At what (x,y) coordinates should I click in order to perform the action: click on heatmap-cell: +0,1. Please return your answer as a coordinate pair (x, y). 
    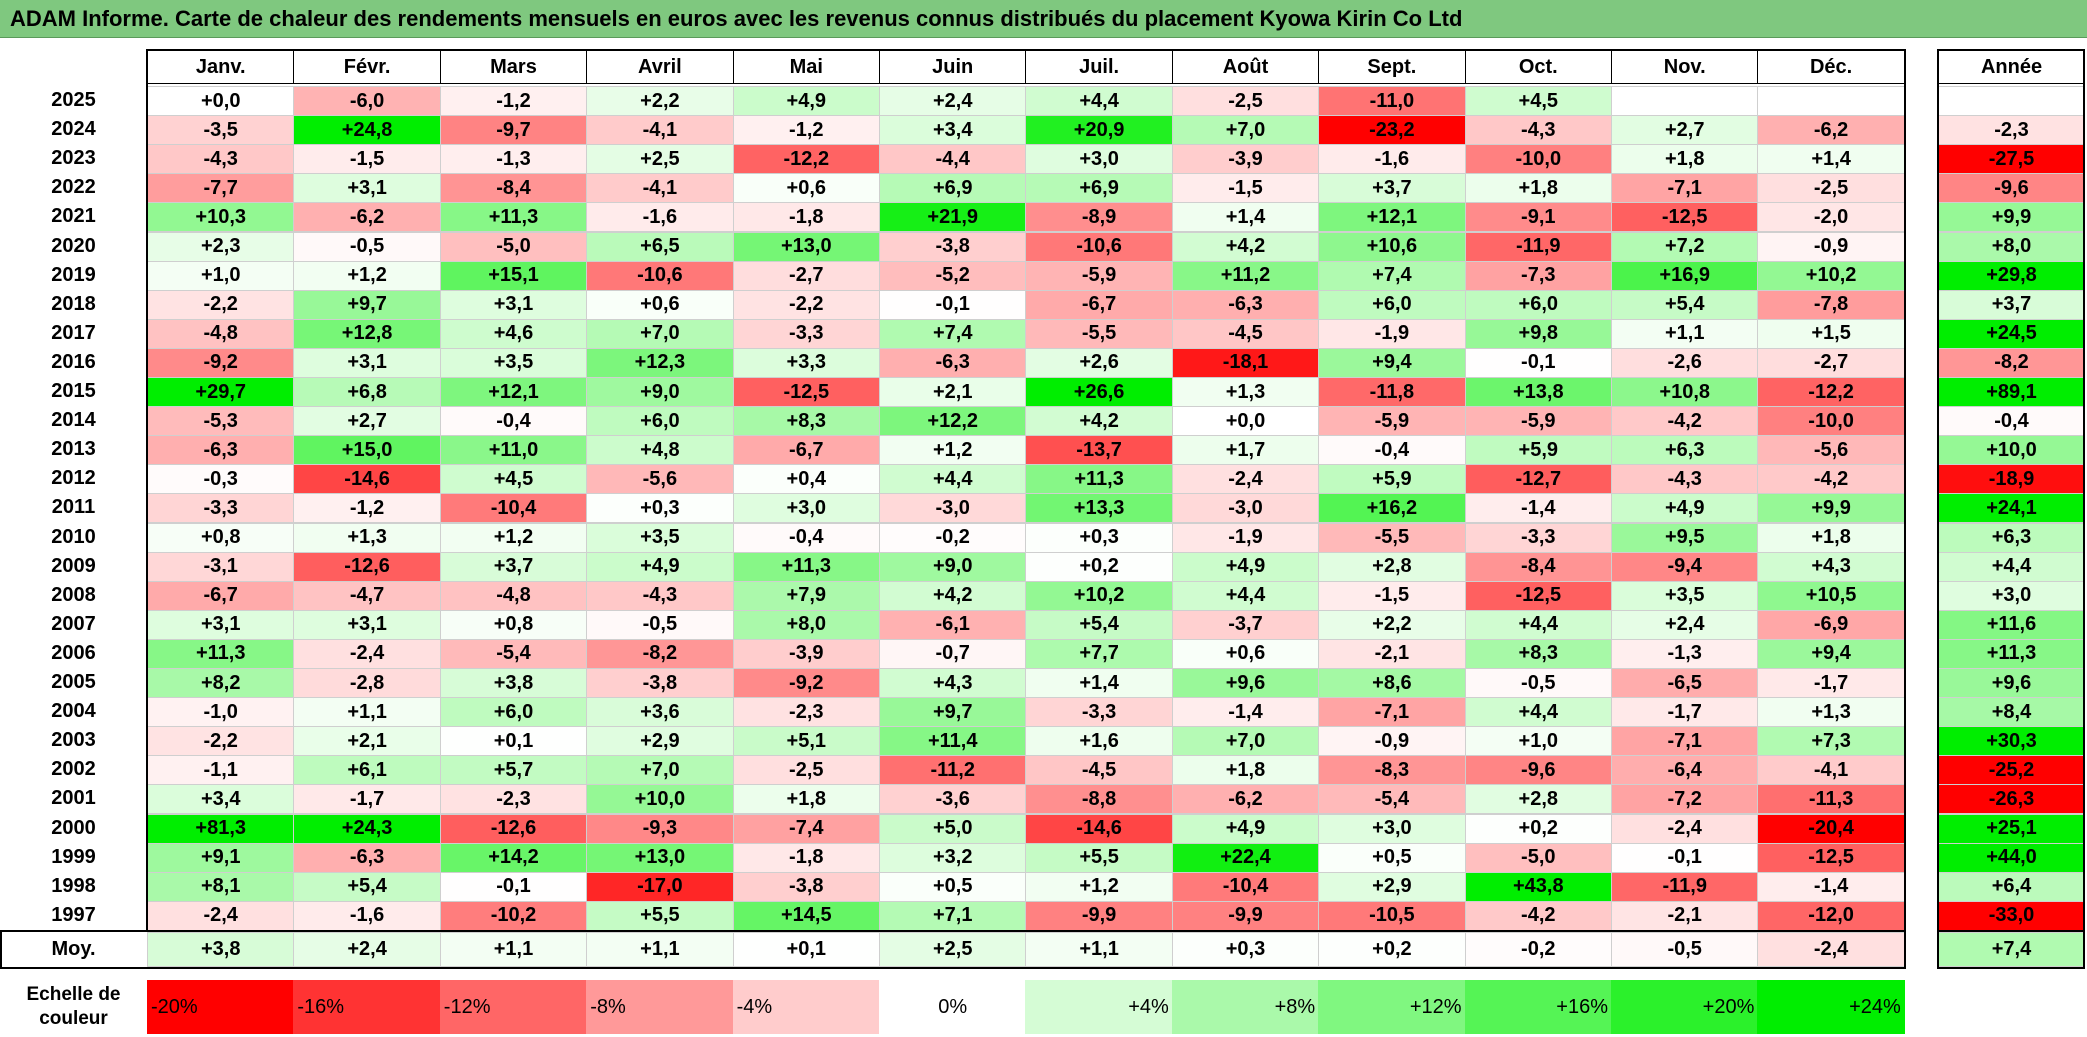
    Looking at the image, I should click on (513, 741).